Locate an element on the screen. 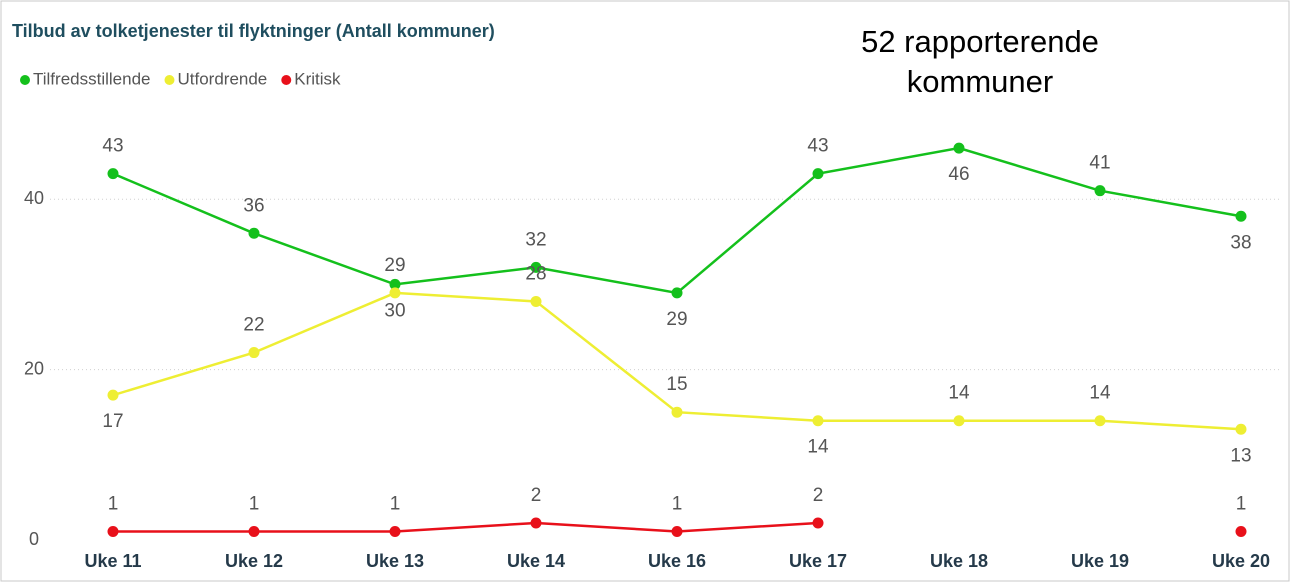 This screenshot has height=582, width=1291. annotation: 52 rapporterende kommuner is located at coordinates (980, 61).